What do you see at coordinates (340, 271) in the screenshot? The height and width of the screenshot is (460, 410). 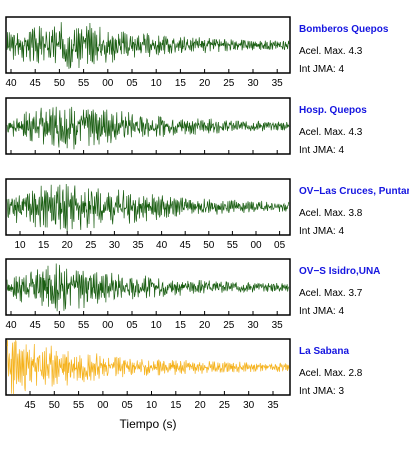 I see `station-name: OV−S Isidro,UNA` at bounding box center [340, 271].